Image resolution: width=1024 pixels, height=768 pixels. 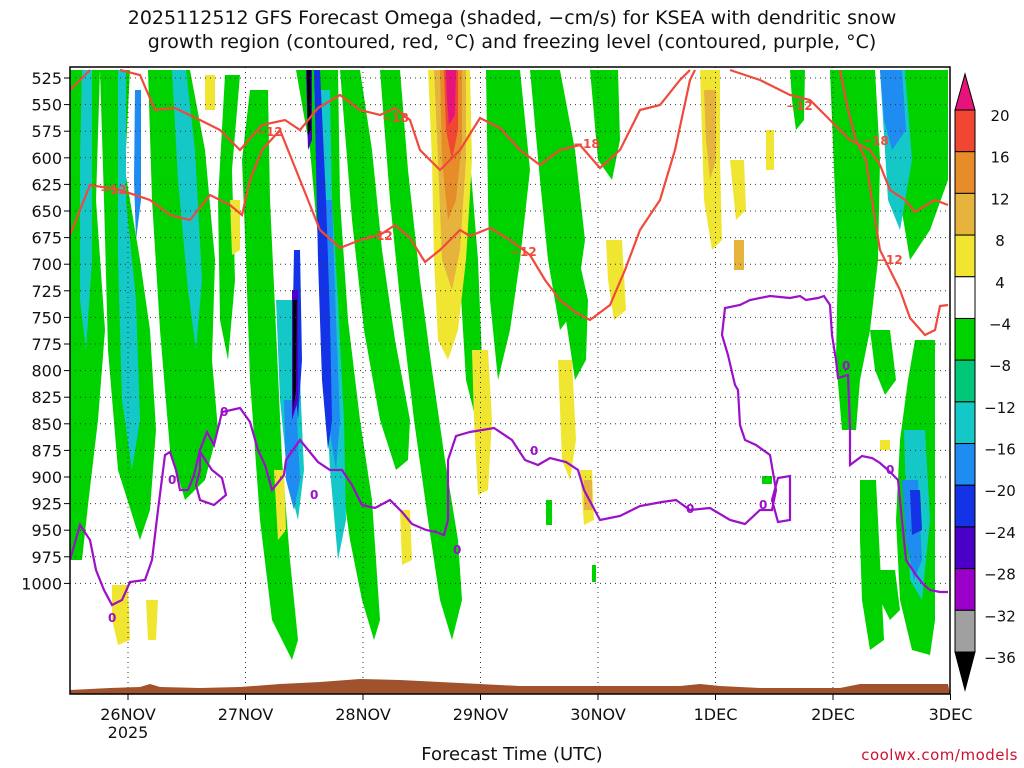 I want to click on y-tick-label: 950, so click(x=46, y=530).